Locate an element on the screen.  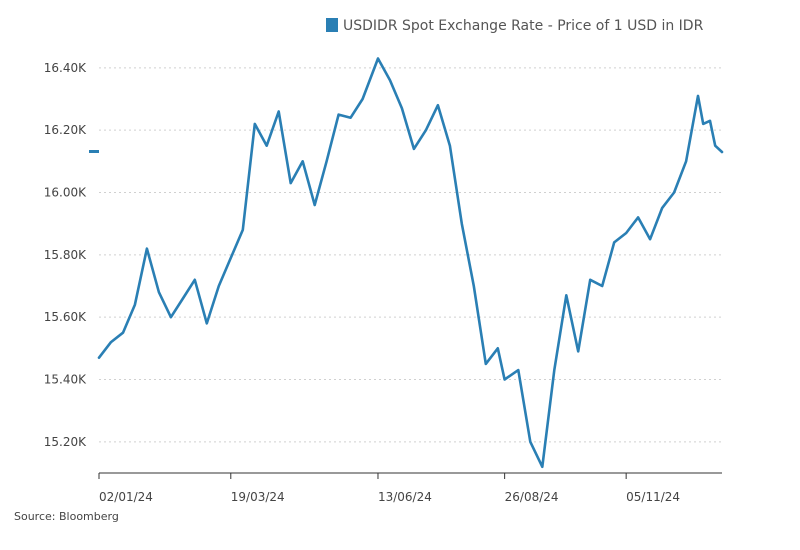
y-tick-label: 15.60K is located at coordinates (65, 317).